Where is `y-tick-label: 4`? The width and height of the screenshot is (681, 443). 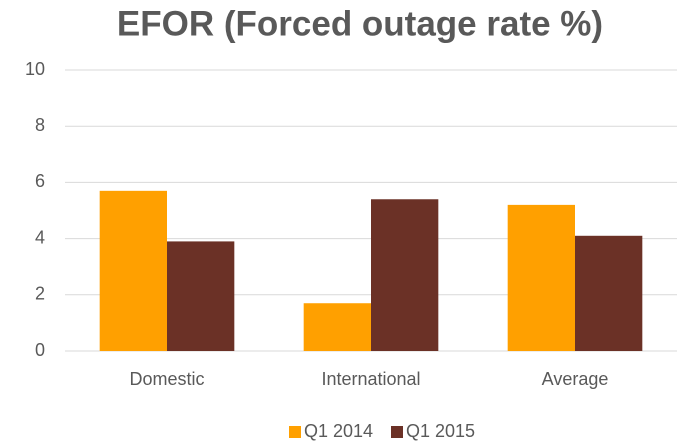
y-tick-label: 4 is located at coordinates (40, 237).